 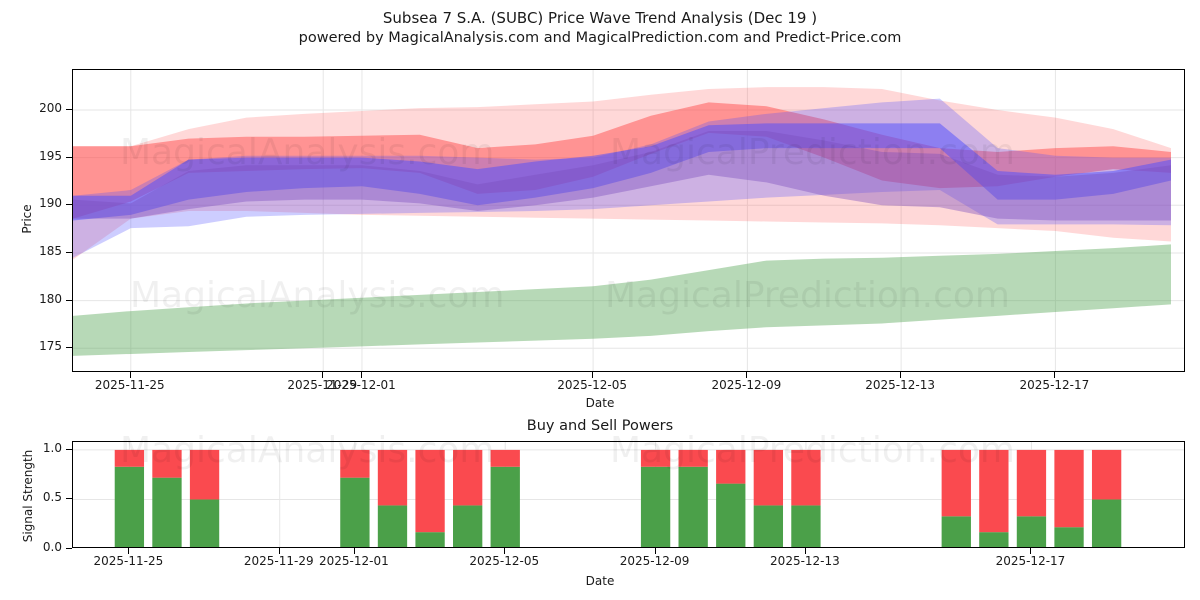 I want to click on price-y-tick-label: 175, so click(x=50, y=346).